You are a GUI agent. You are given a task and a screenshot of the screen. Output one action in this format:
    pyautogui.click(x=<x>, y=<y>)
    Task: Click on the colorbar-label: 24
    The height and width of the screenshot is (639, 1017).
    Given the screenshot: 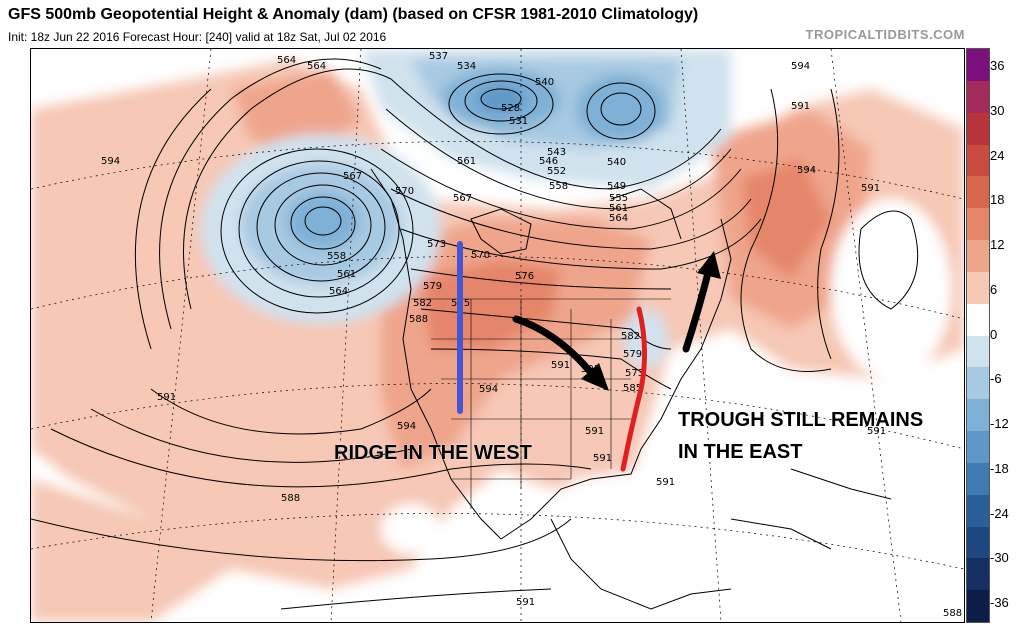 What is the action you would take?
    pyautogui.click(x=997, y=155)
    